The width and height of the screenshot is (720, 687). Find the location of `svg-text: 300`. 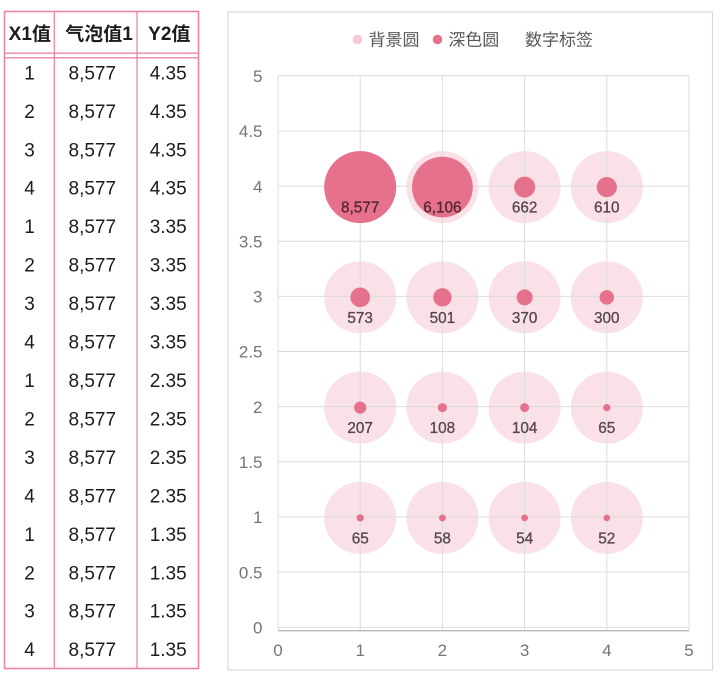

svg-text: 300 is located at coordinates (607, 318).